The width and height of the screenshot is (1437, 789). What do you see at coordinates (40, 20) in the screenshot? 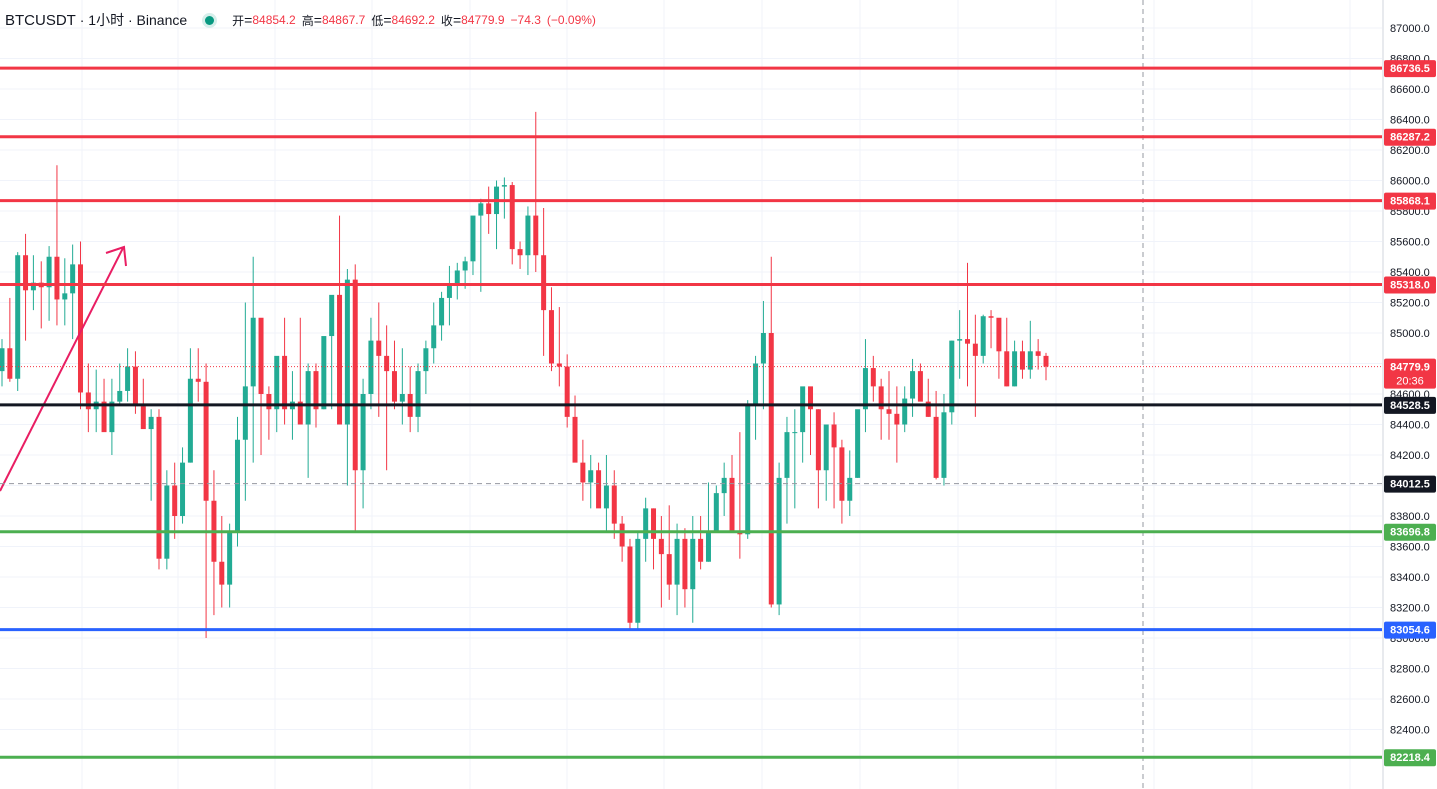
I see `symbol-name: BTCUSDT` at bounding box center [40, 20].